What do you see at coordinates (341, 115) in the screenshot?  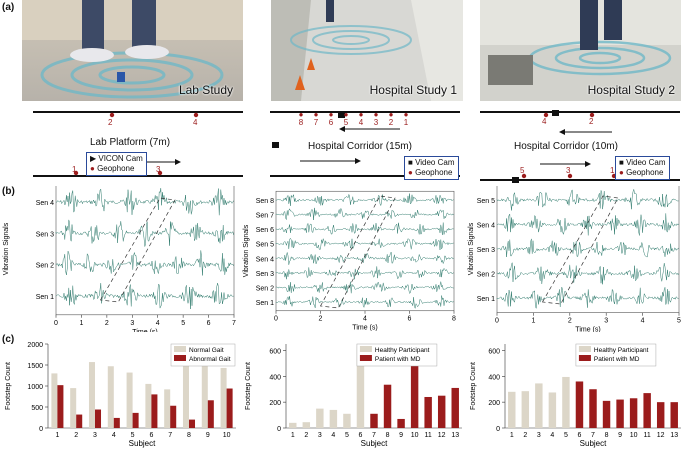 I see `h1-cam-top` at bounding box center [341, 115].